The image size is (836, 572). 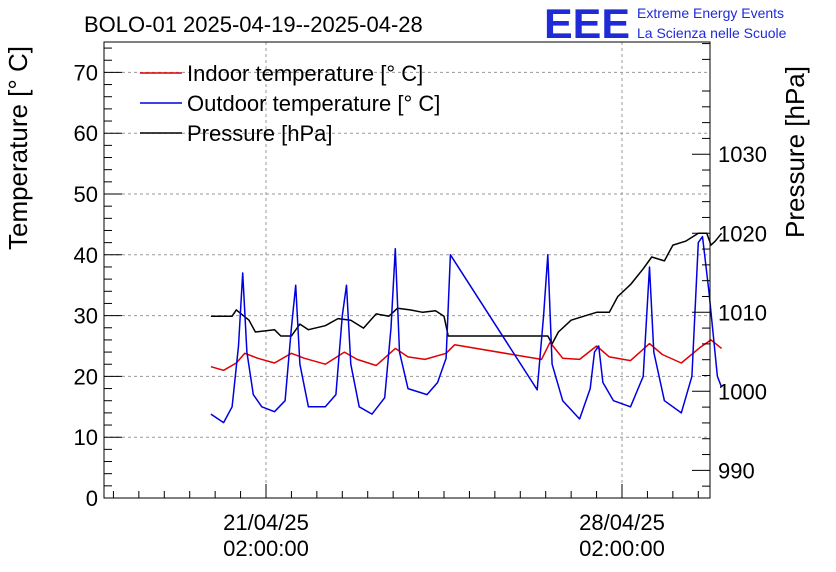 I want to click on x-tick-date-label: 28/04/25, so click(x=622, y=522).